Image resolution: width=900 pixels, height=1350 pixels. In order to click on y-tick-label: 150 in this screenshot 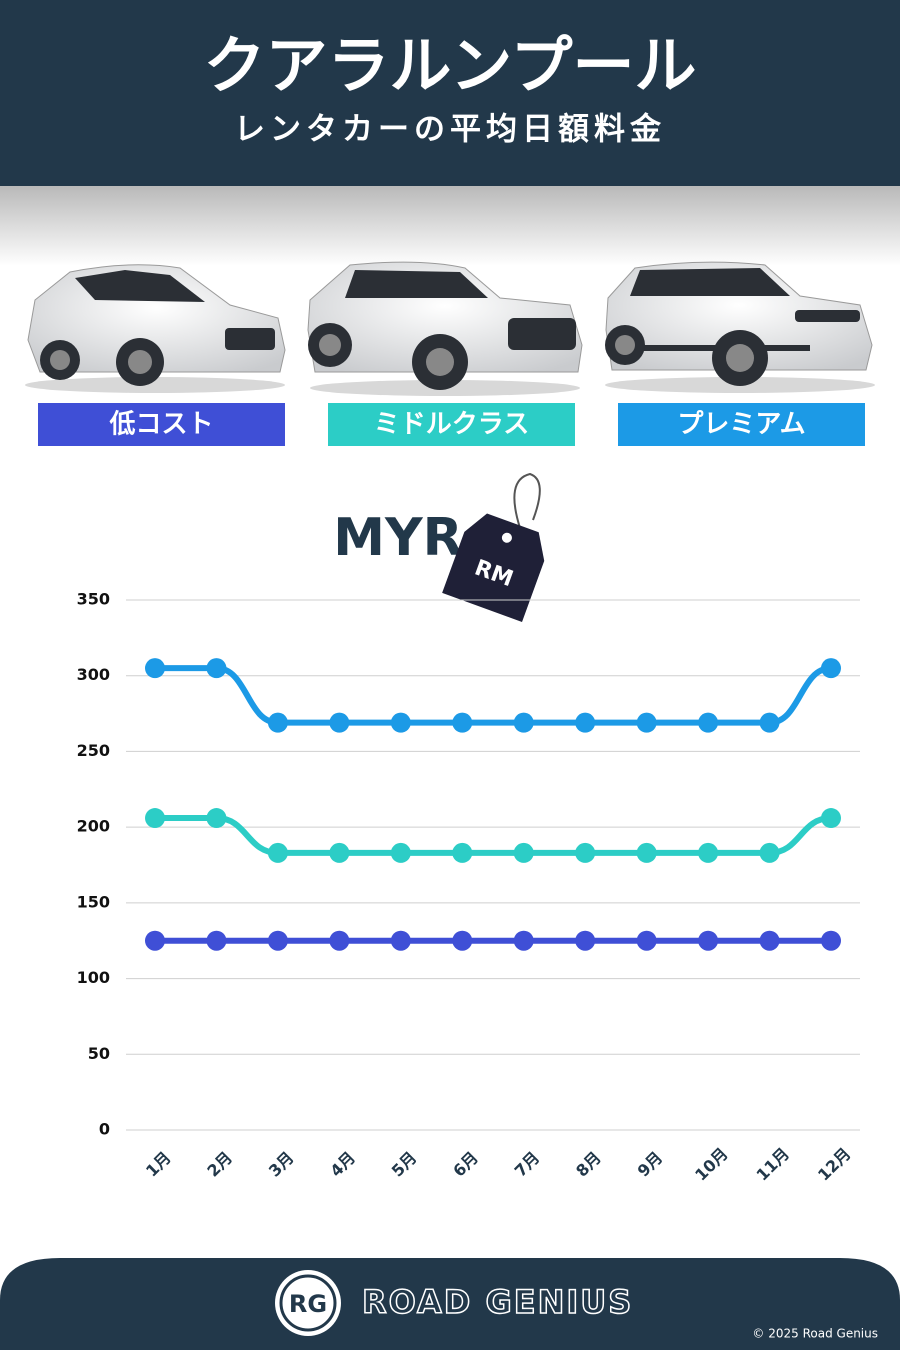, I will do `click(93, 901)`.